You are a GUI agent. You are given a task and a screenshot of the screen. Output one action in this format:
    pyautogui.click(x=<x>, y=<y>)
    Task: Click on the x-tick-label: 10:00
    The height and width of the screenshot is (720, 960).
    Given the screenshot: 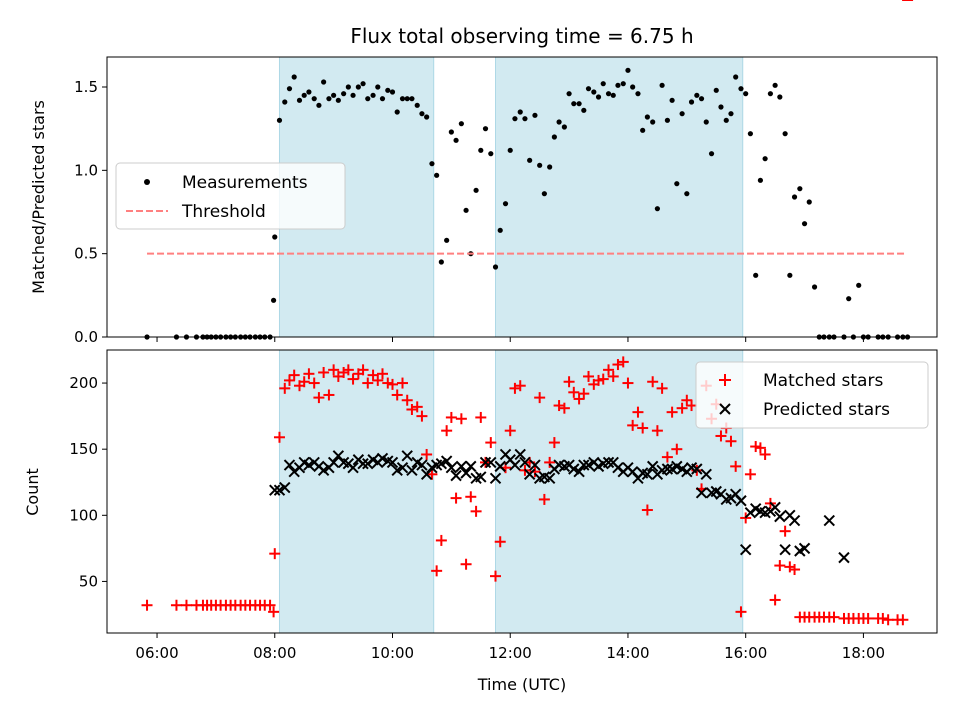 What is the action you would take?
    pyautogui.click(x=392, y=653)
    